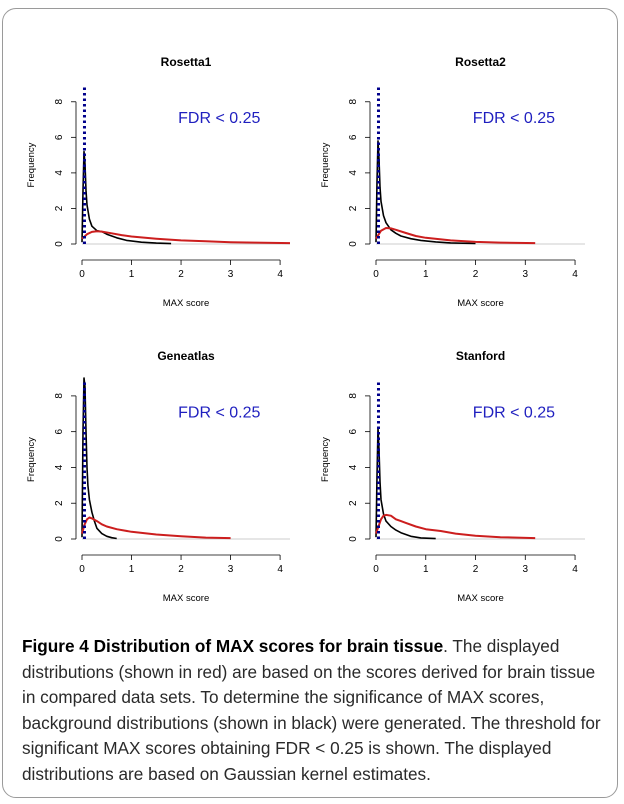  Describe the element at coordinates (186, 62) in the screenshot. I see `chart-title: Rosetta1` at that location.